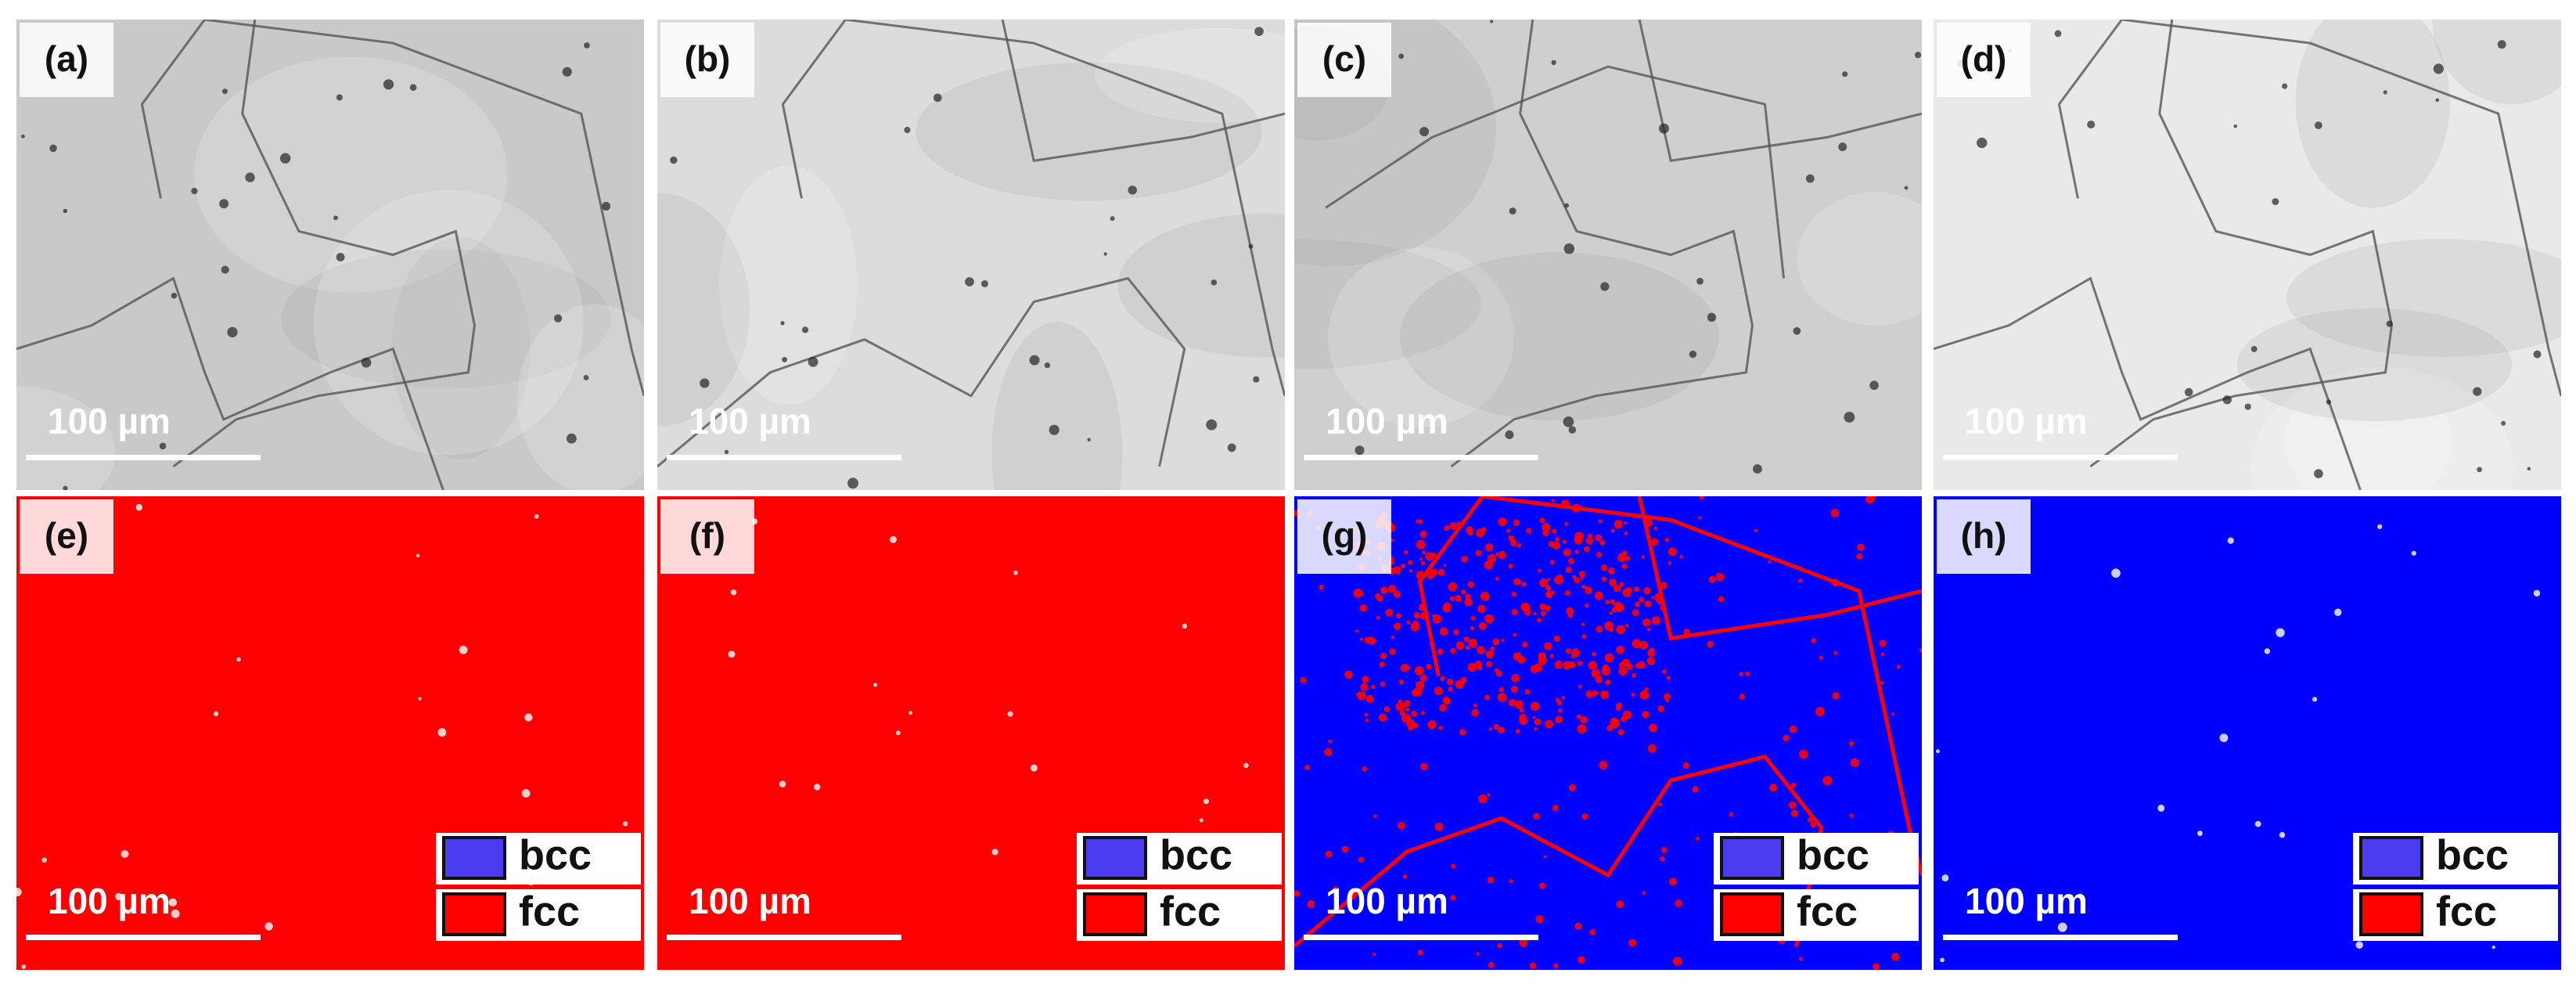  What do you see at coordinates (1421, 457) in the screenshot?
I see `scale-bar` at bounding box center [1421, 457].